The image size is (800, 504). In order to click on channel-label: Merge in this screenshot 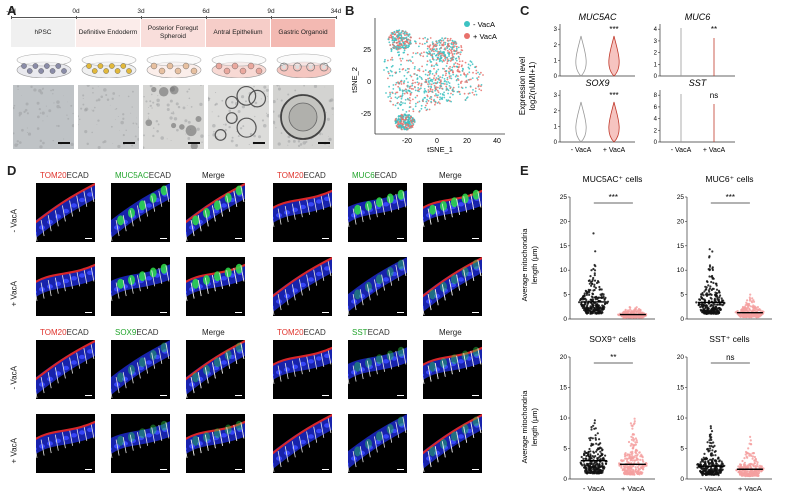, I will do `click(450, 332)`.